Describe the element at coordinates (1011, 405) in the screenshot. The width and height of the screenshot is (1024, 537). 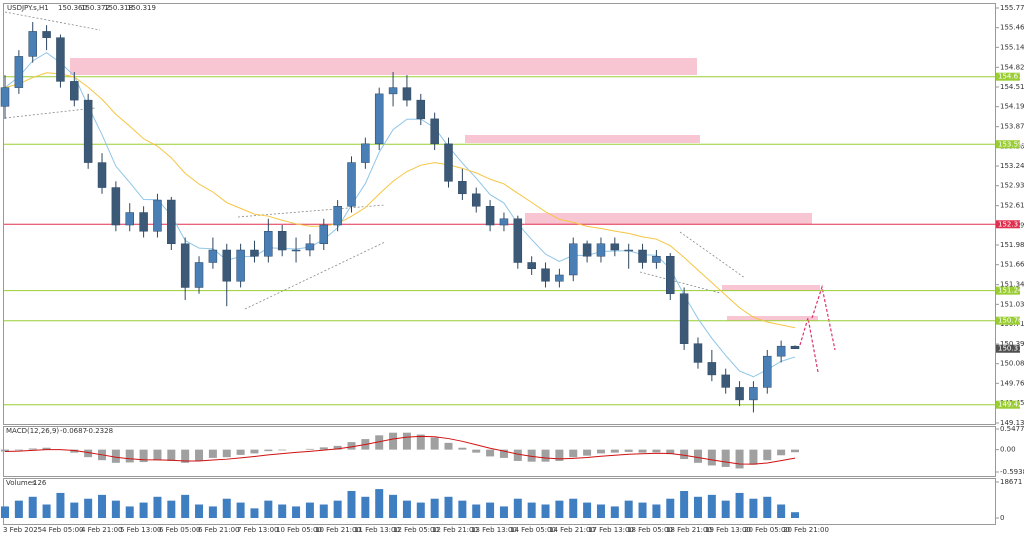
I see `level-label: 149.423` at that location.